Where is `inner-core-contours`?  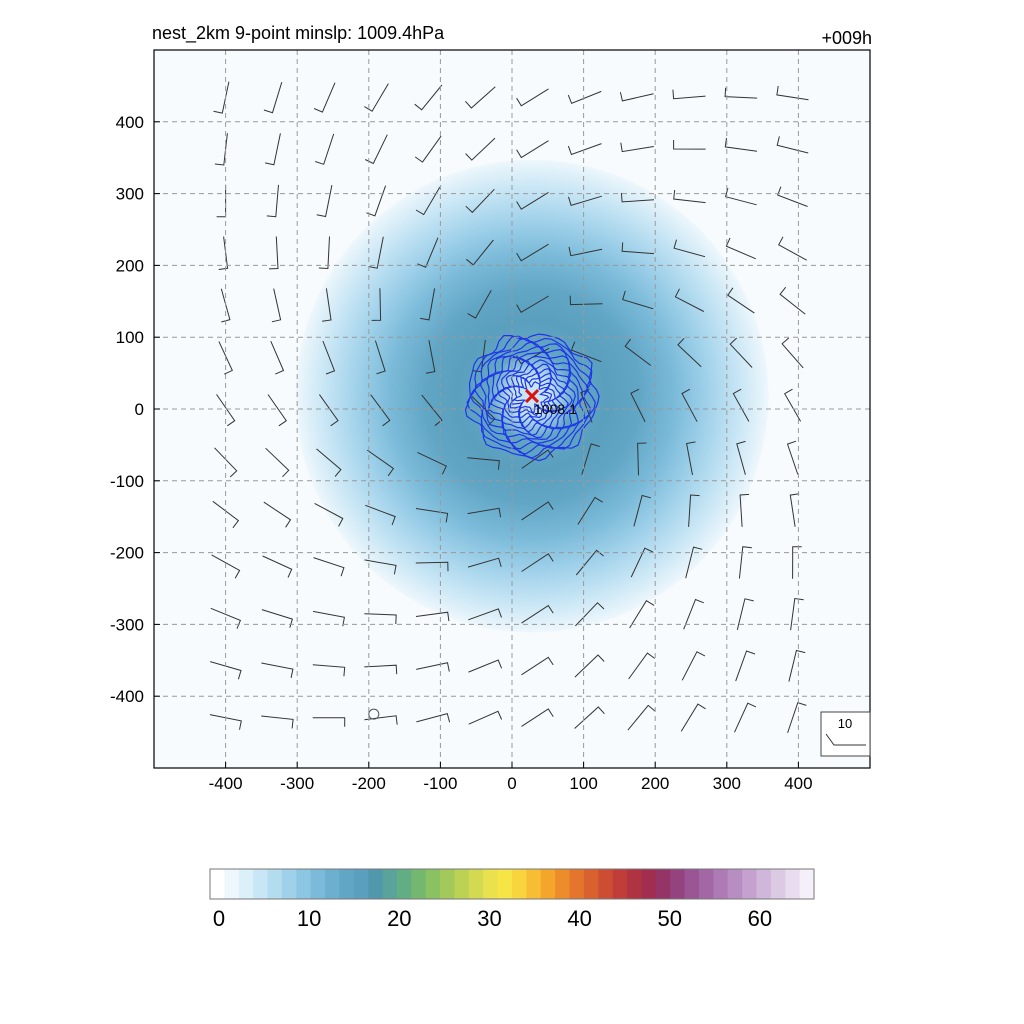 inner-core-contours is located at coordinates (532, 397).